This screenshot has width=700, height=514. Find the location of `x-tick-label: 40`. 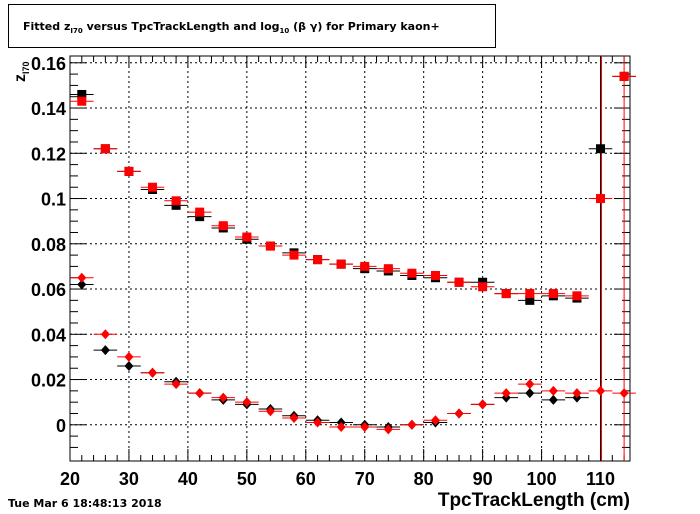

x-tick-label: 40 is located at coordinates (188, 479).